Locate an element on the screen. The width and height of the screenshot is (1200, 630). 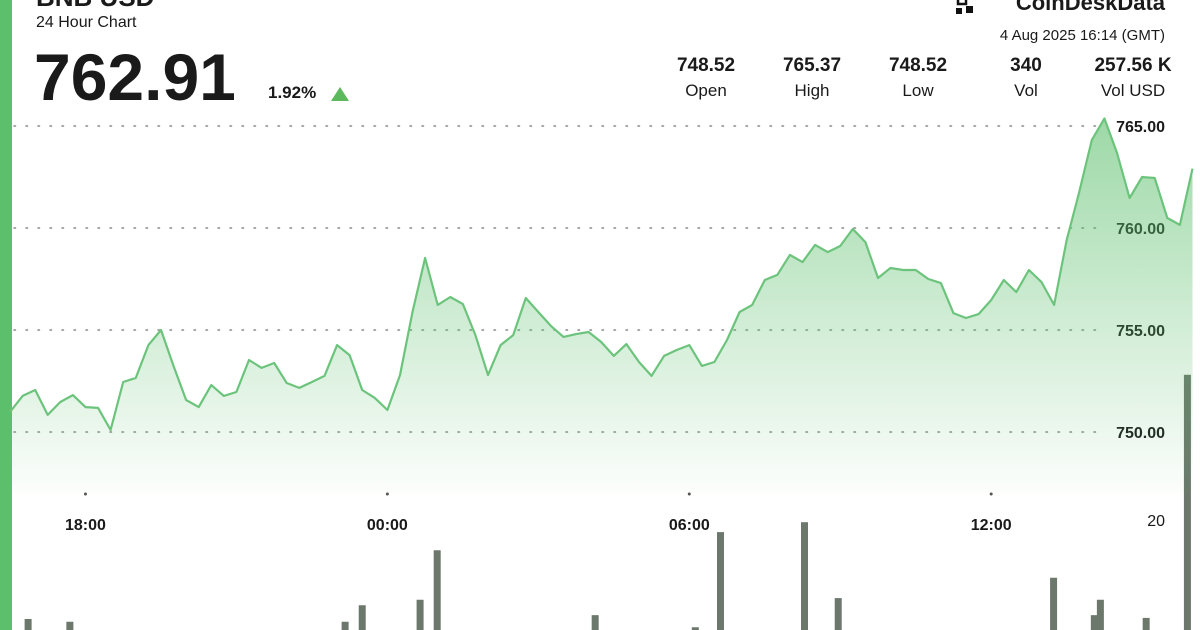
chart-title: BNB USD is located at coordinates (95, 6).